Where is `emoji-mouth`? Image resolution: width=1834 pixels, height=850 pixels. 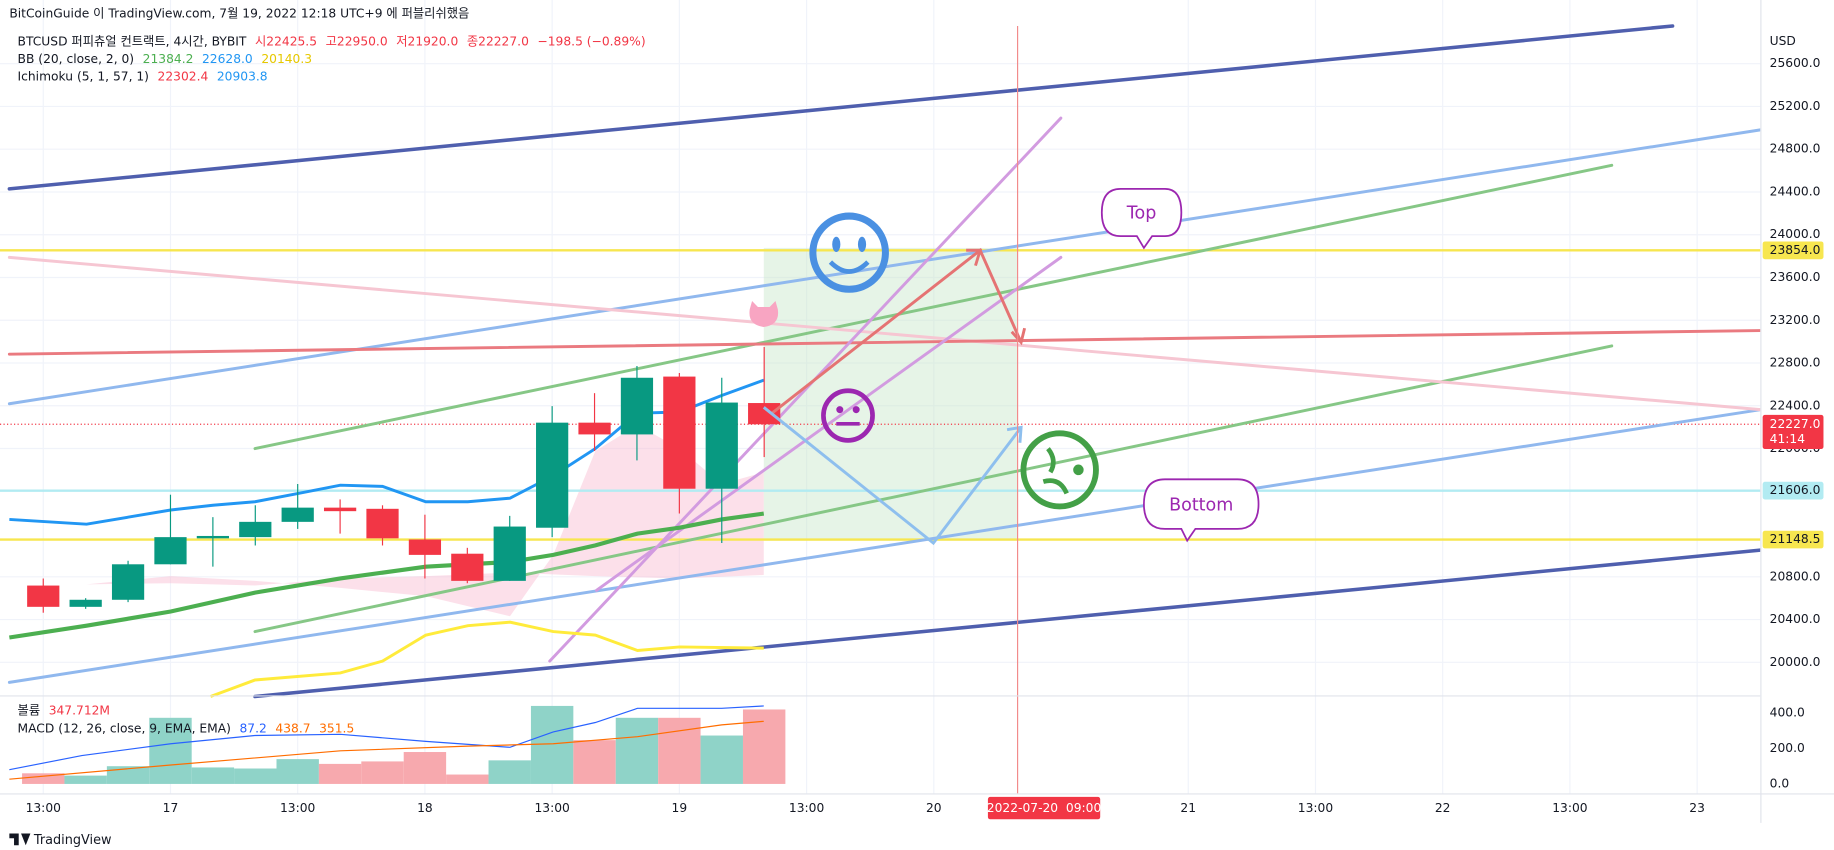
emoji-mouth is located at coordinates (1055, 486).